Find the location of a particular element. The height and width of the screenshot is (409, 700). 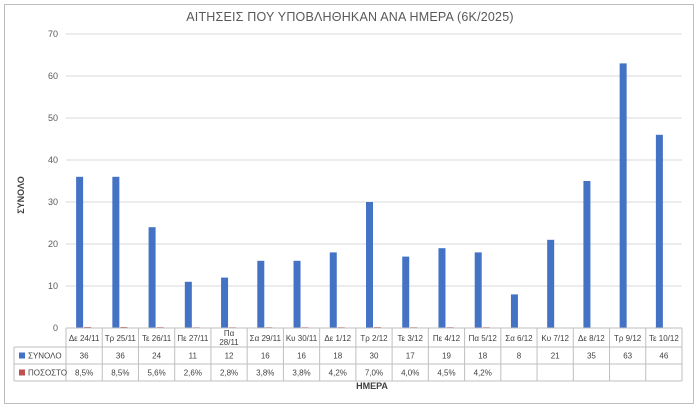

data-label-percent: 2,6% is located at coordinates (193, 373).